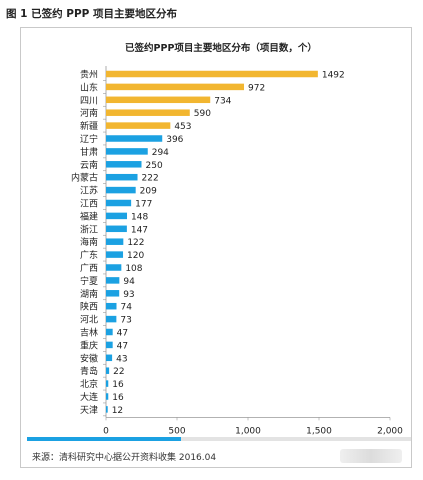 The image size is (423, 480). Describe the element at coordinates (89, 294) in the screenshot. I see `category-label: 湖南` at that location.